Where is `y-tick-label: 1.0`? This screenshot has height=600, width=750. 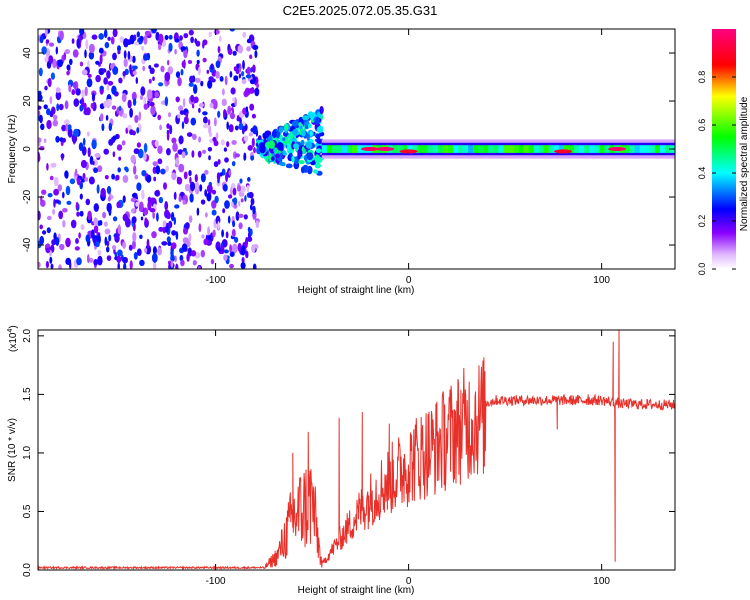
y-tick-label: 1.0 is located at coordinates (27, 453).